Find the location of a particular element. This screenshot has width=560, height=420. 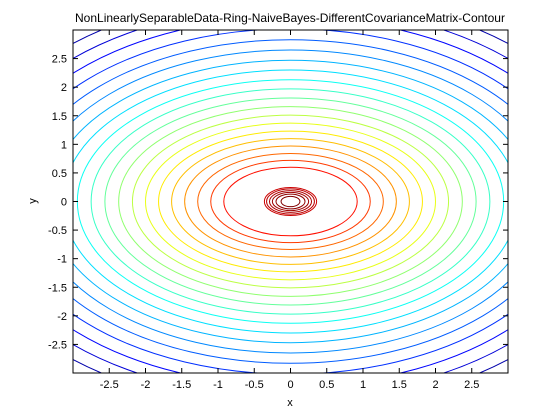

y-tick-label: 0.5 is located at coordinates (59, 174).